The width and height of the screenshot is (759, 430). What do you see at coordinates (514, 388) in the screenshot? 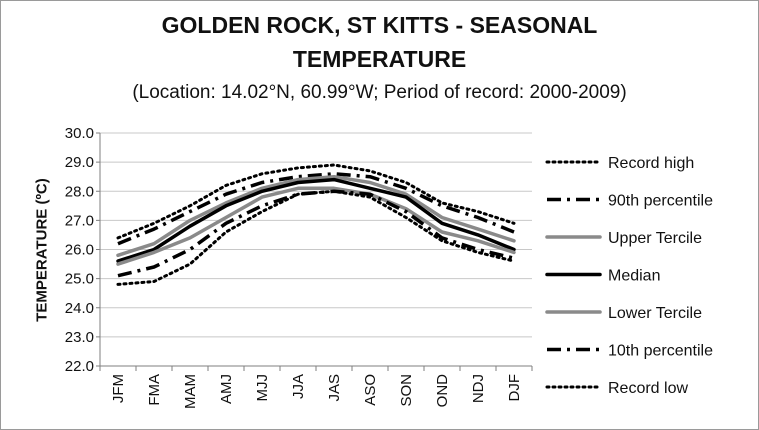
I see `x-tick-label: DJF` at bounding box center [514, 388].